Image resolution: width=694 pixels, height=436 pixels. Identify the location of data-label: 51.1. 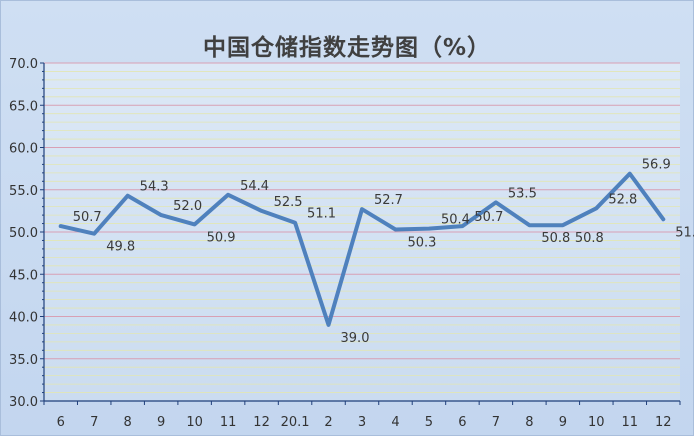
(321, 214).